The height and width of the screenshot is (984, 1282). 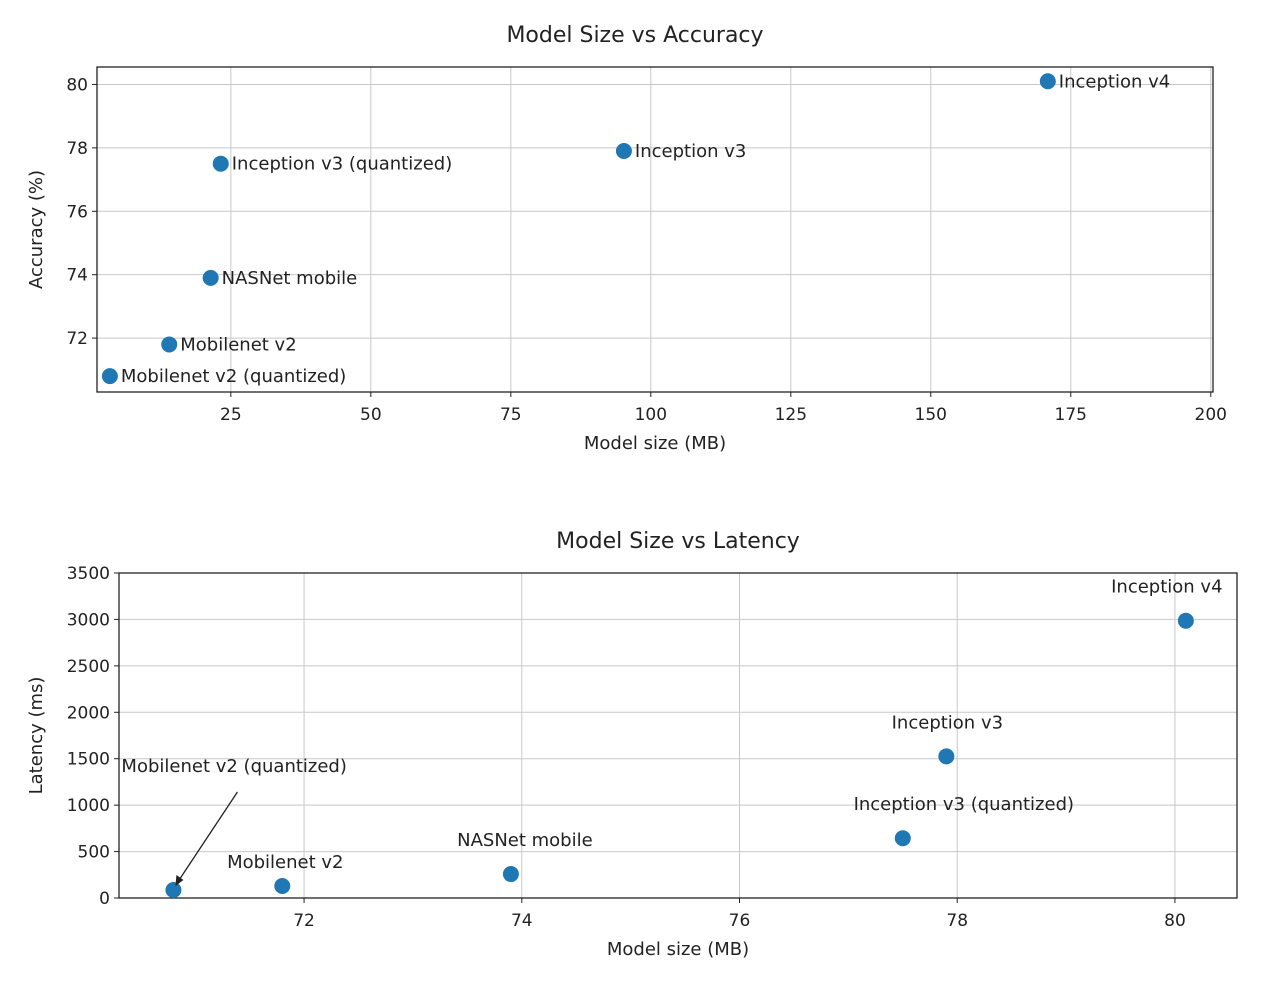 What do you see at coordinates (1211, 415) in the screenshot?
I see `x-tick-label: 200` at bounding box center [1211, 415].